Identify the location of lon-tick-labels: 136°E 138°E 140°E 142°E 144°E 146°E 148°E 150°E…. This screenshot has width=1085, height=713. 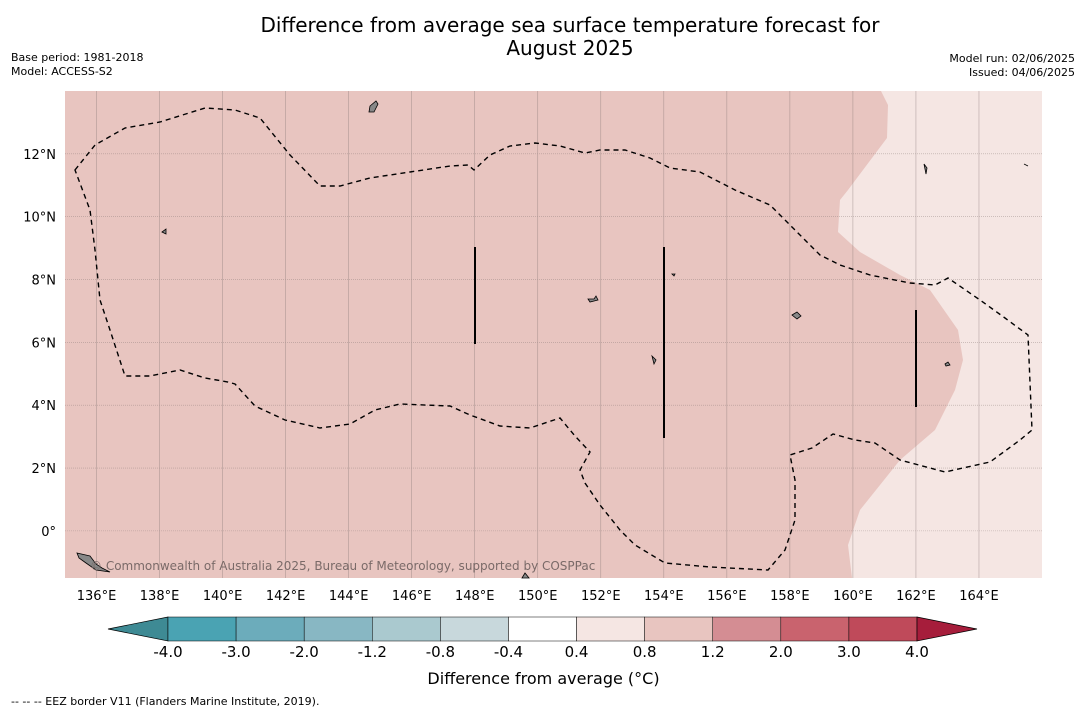
(538, 596).